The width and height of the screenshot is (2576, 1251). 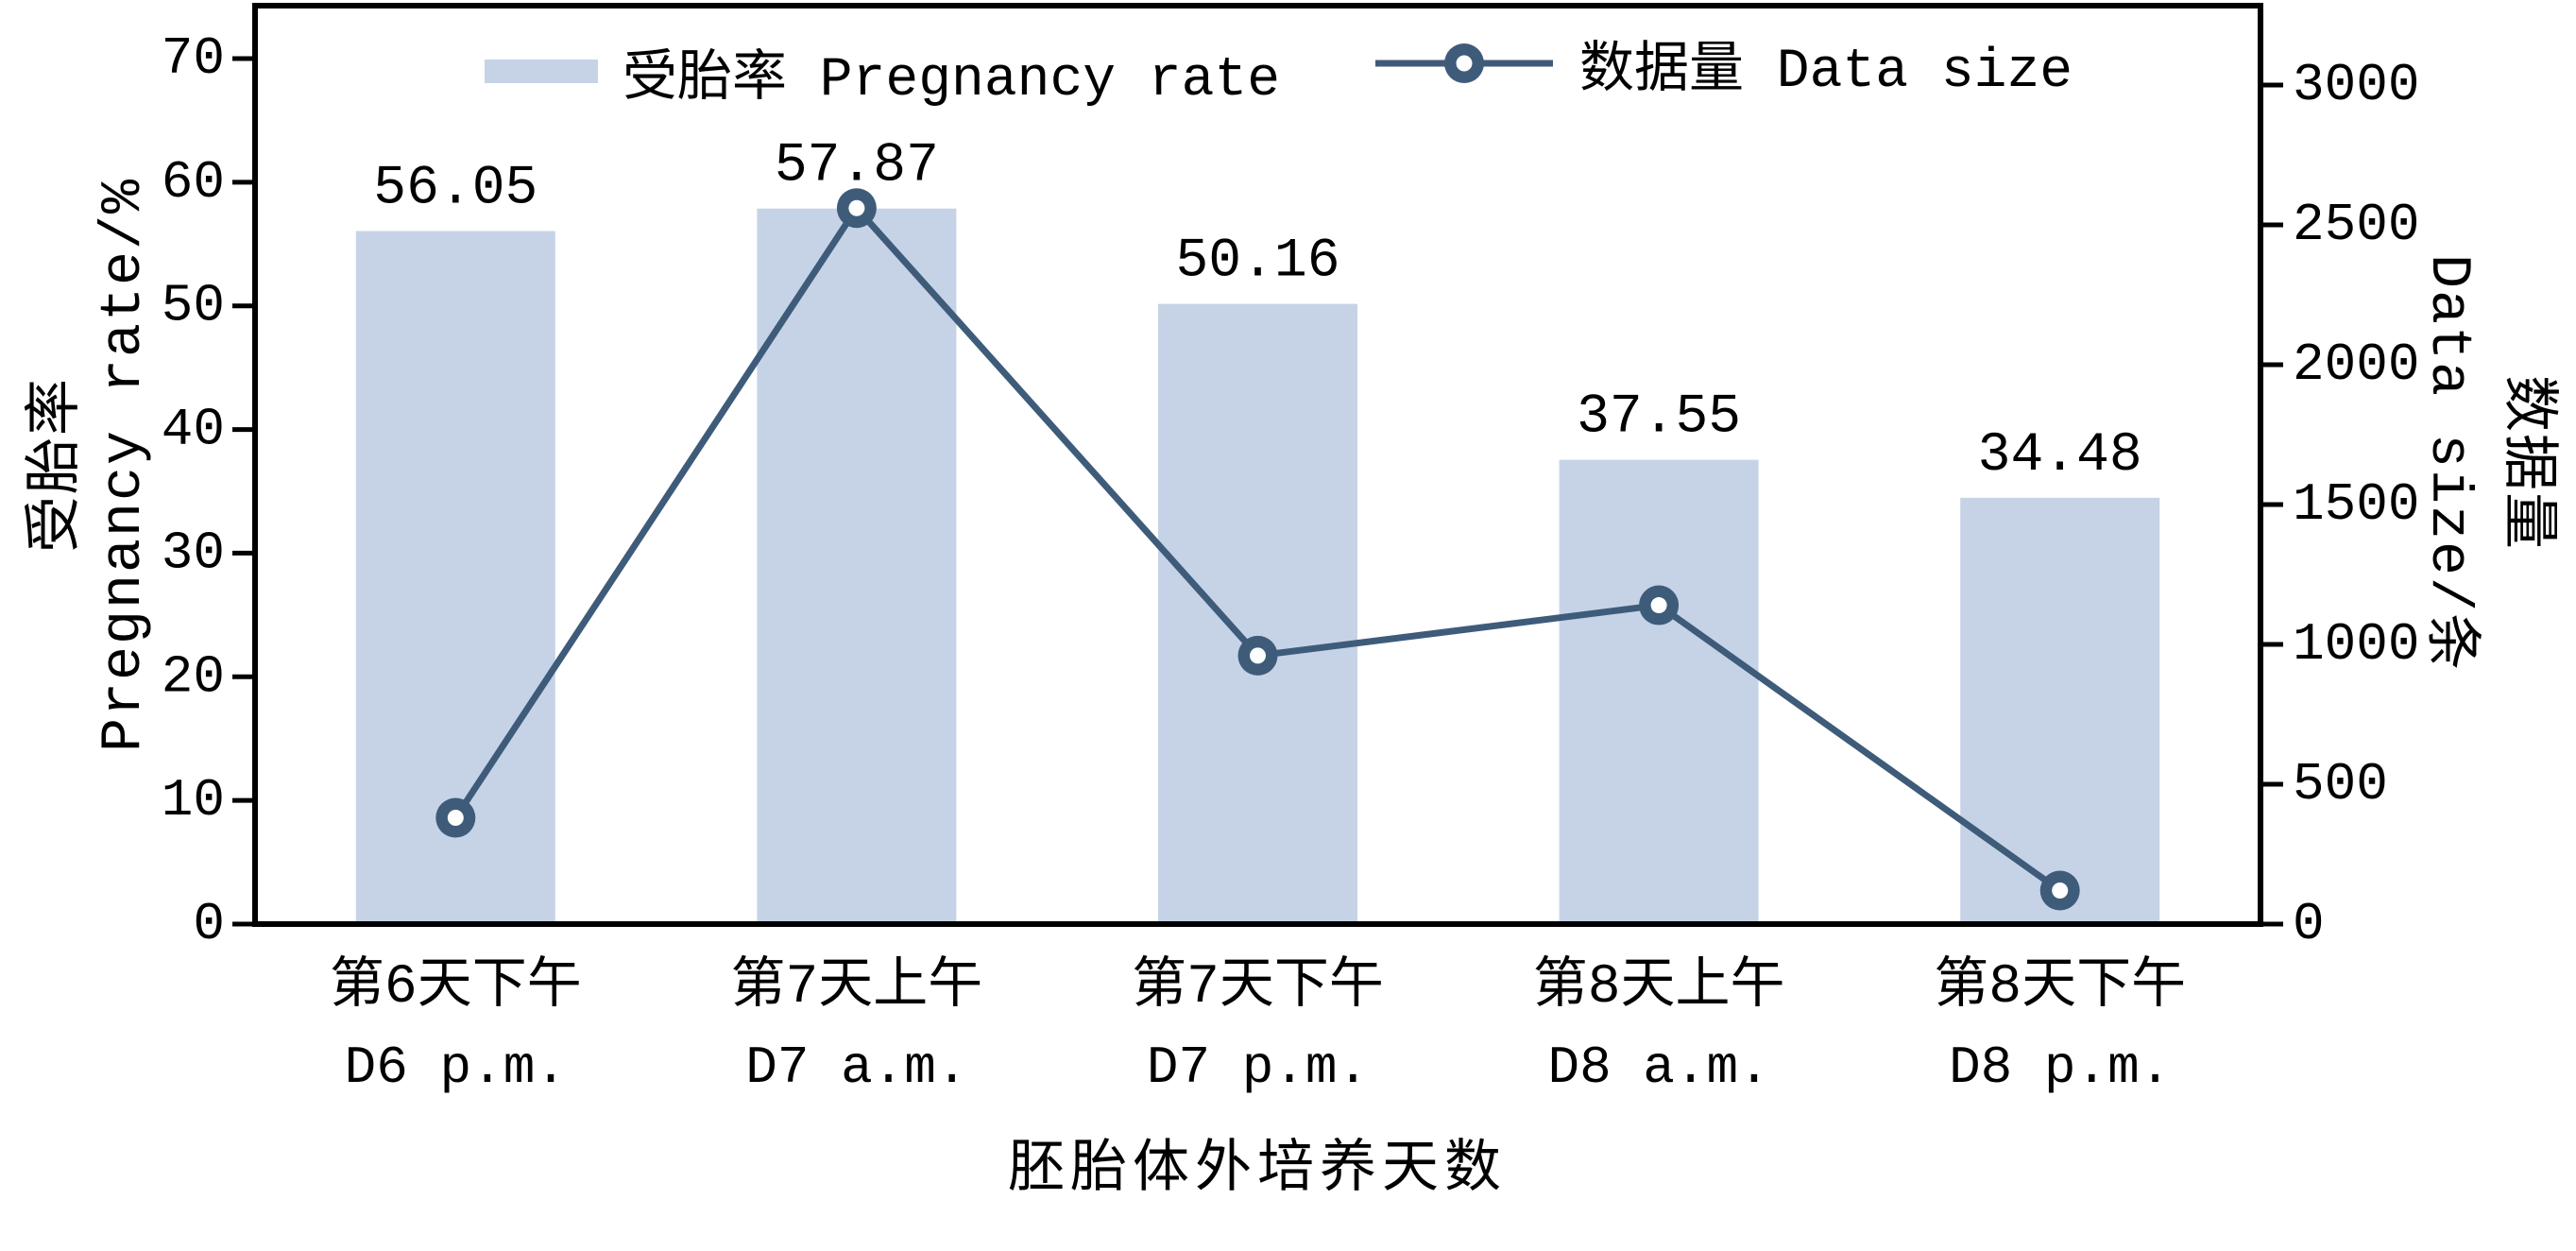 I want to click on y-tick-label-left-60: 60, so click(x=194, y=182).